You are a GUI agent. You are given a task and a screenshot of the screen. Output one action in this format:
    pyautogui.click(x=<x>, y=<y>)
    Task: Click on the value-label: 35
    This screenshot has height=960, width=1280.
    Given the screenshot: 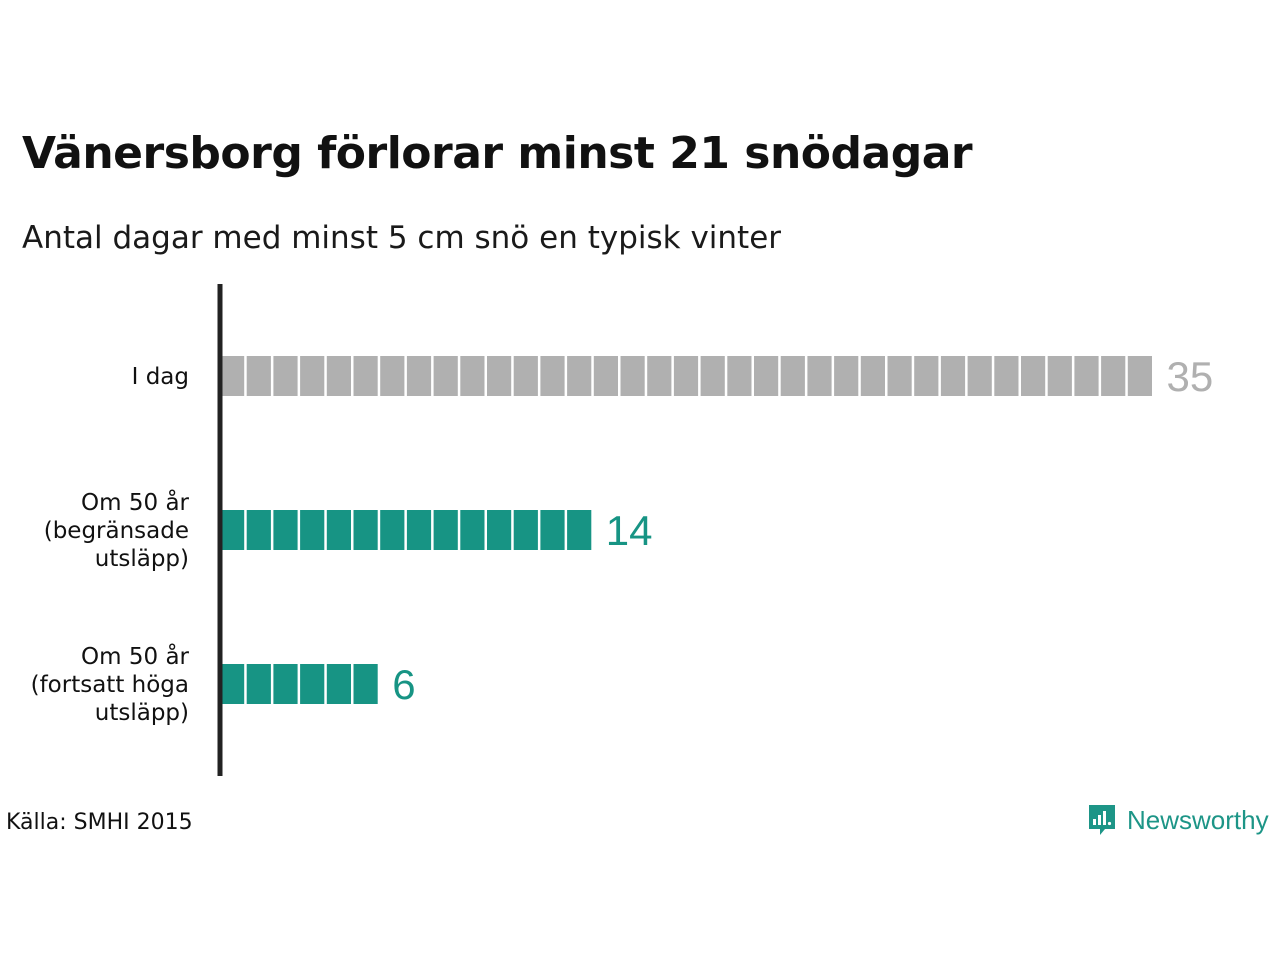 What is the action you would take?
    pyautogui.click(x=1190, y=376)
    